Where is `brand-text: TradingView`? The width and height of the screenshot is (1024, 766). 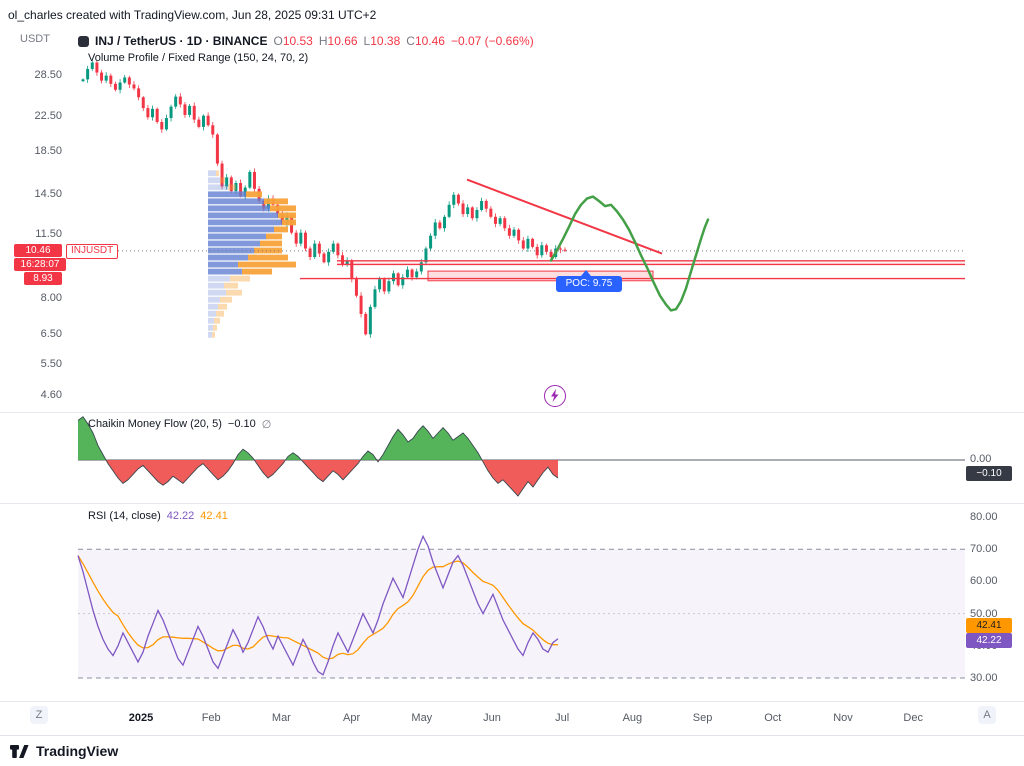
brand-text: TradingView is located at coordinates (77, 751).